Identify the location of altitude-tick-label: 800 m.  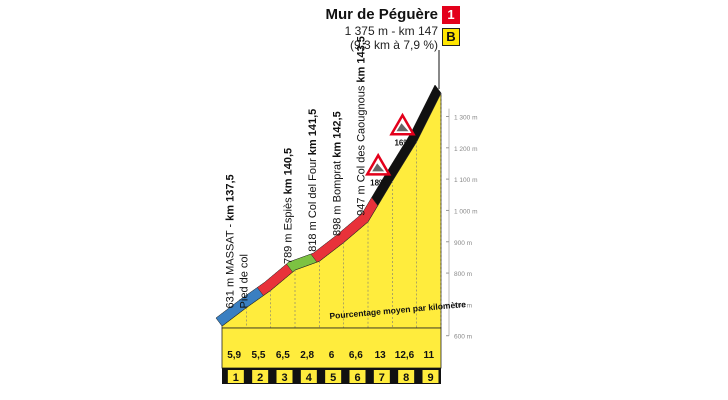
(463, 274).